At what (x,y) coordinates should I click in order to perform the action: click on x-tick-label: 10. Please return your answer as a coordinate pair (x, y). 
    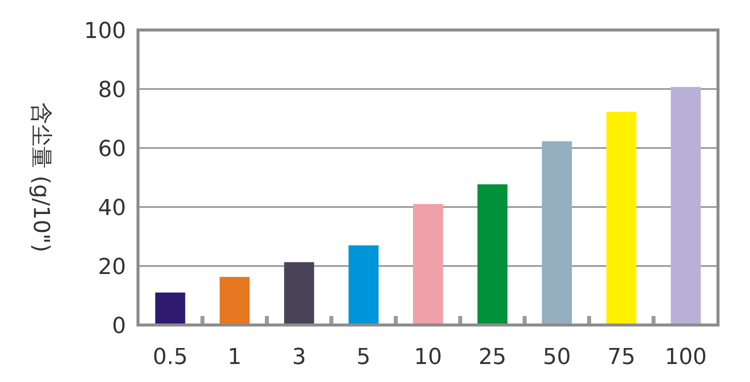
    Looking at the image, I should click on (428, 357).